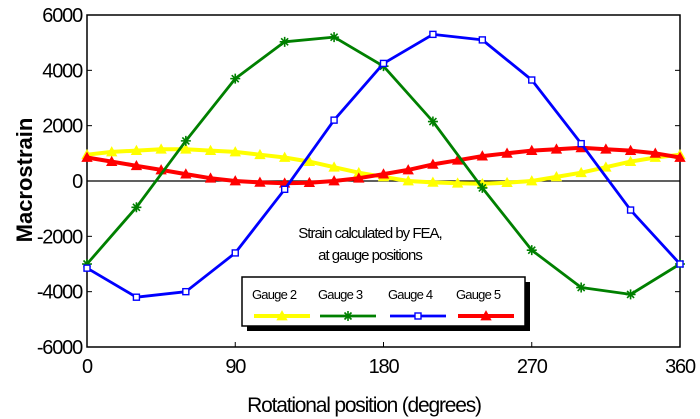 The width and height of the screenshot is (700, 419). Describe the element at coordinates (62, 127) in the screenshot. I see `y-tick-label: 2000` at that location.